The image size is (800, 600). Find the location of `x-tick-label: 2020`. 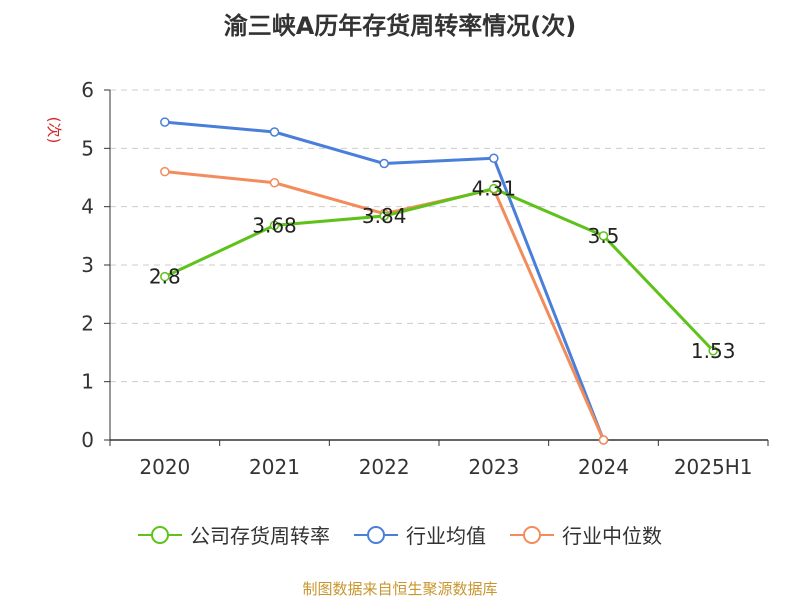

x-tick-label: 2020 is located at coordinates (164, 467).